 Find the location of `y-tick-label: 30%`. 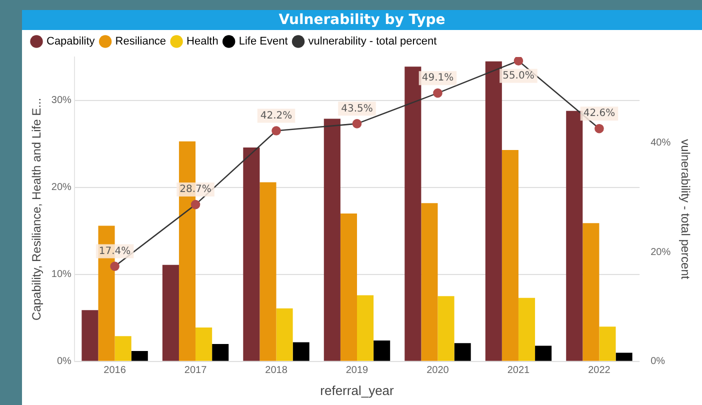

y-tick-label: 30% is located at coordinates (61, 100).